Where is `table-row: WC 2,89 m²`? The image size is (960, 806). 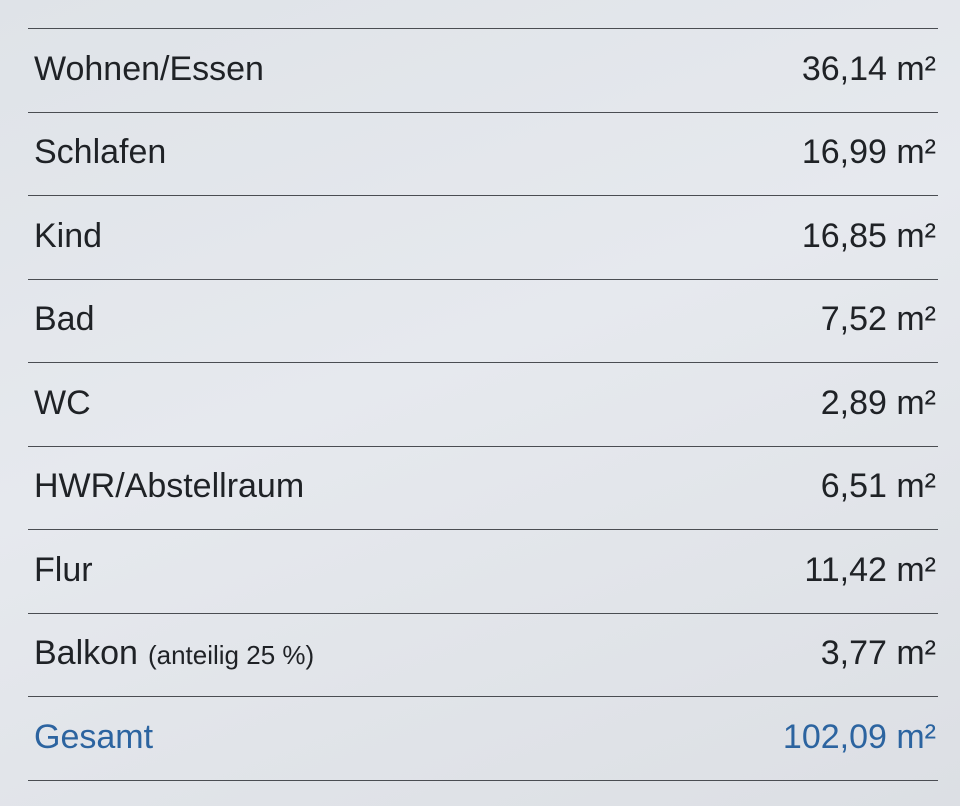 table-row: WC 2,89 m² is located at coordinates (483, 403).